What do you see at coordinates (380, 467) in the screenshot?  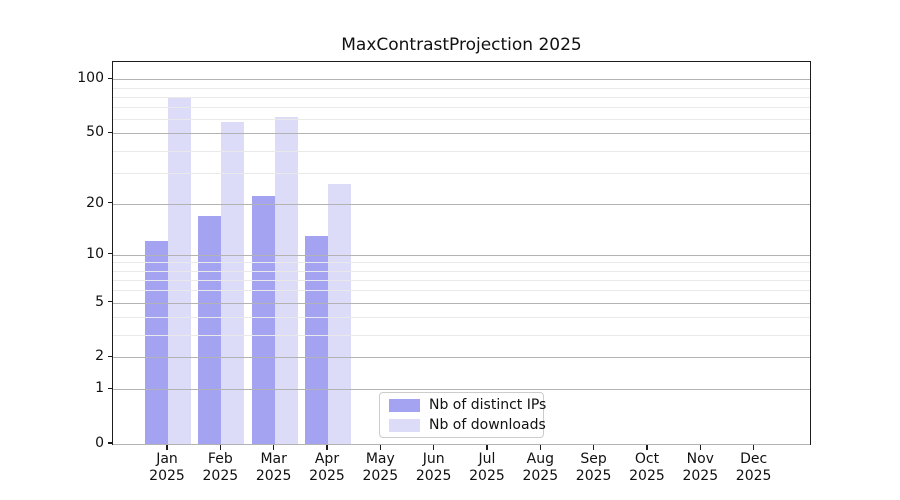 I see `x-tick-label-may: May 2025` at bounding box center [380, 467].